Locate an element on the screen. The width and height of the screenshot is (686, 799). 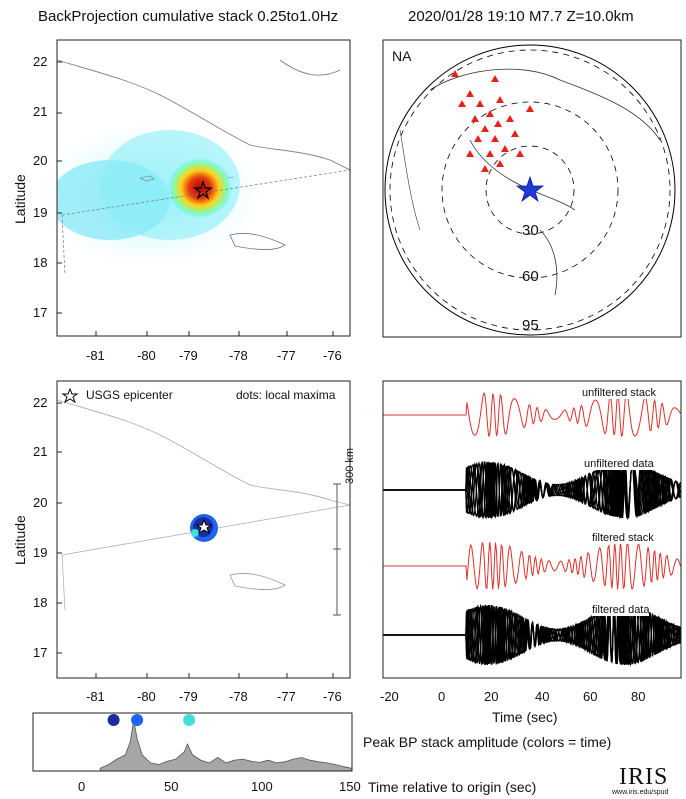
scale-bar-label: 300 km is located at coordinates (350, 465).